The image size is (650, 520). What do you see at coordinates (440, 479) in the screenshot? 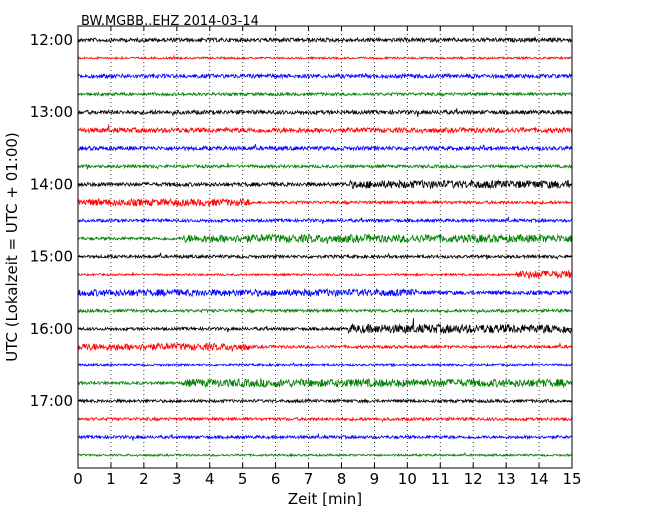
I see `x-tick-label: 11` at bounding box center [440, 479].